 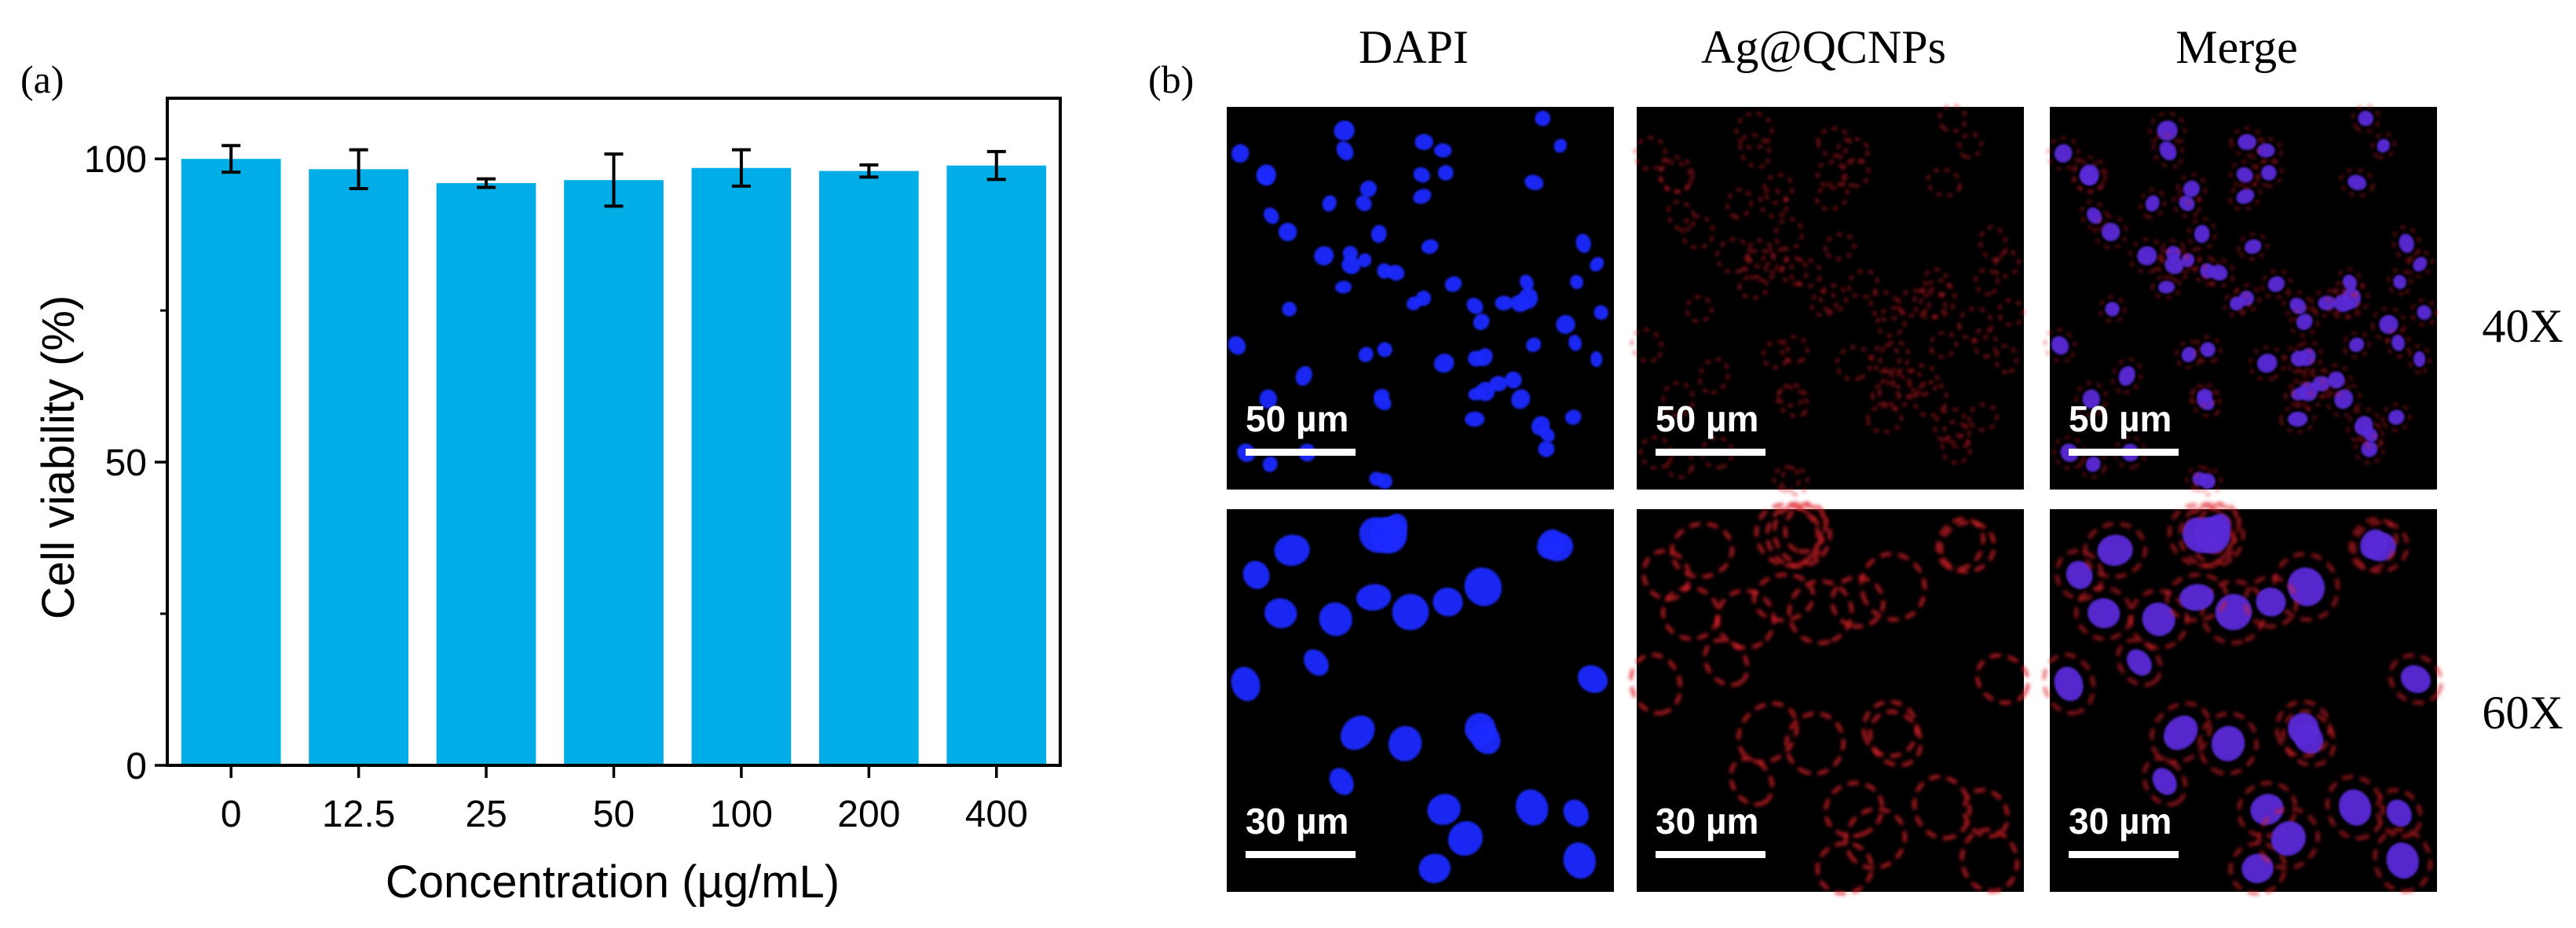 What do you see at coordinates (869, 814) in the screenshot?
I see `x-tick-label-5: 200` at bounding box center [869, 814].